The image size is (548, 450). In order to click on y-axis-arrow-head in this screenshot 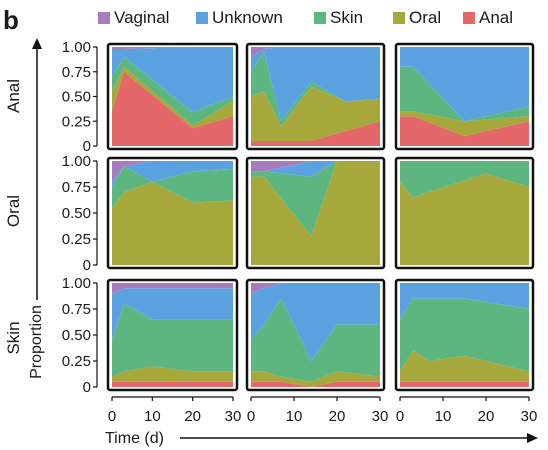, I will do `click(37, 43)`.